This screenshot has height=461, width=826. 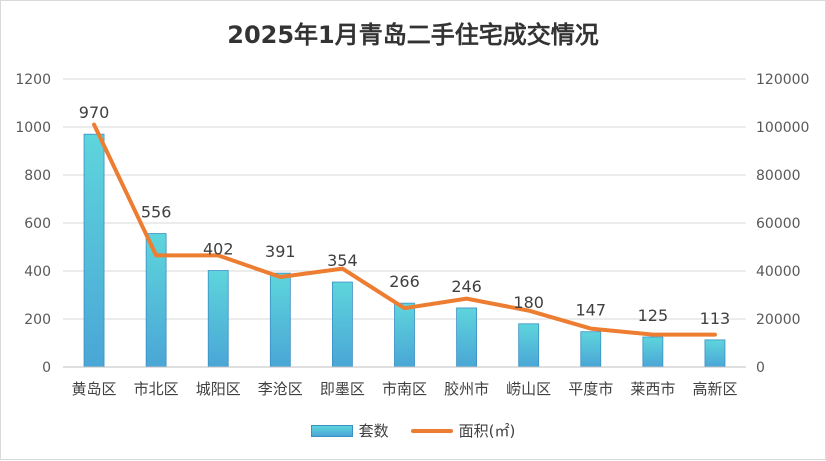 What do you see at coordinates (374, 430) in the screenshot?
I see `legend-label-bars: 套数` at bounding box center [374, 430].